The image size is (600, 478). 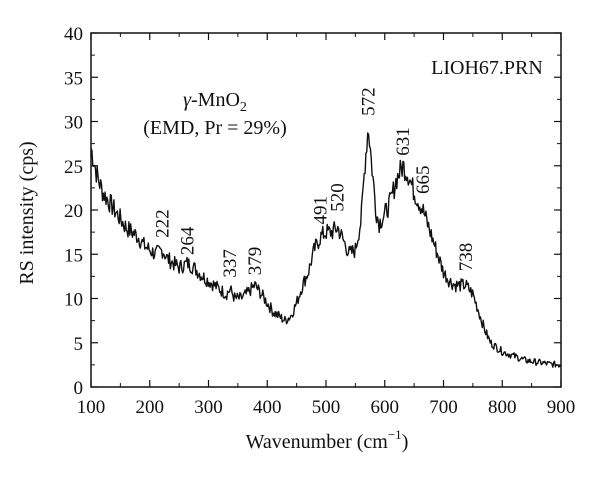 I want to click on x-tick-label: 300, so click(x=208, y=407).